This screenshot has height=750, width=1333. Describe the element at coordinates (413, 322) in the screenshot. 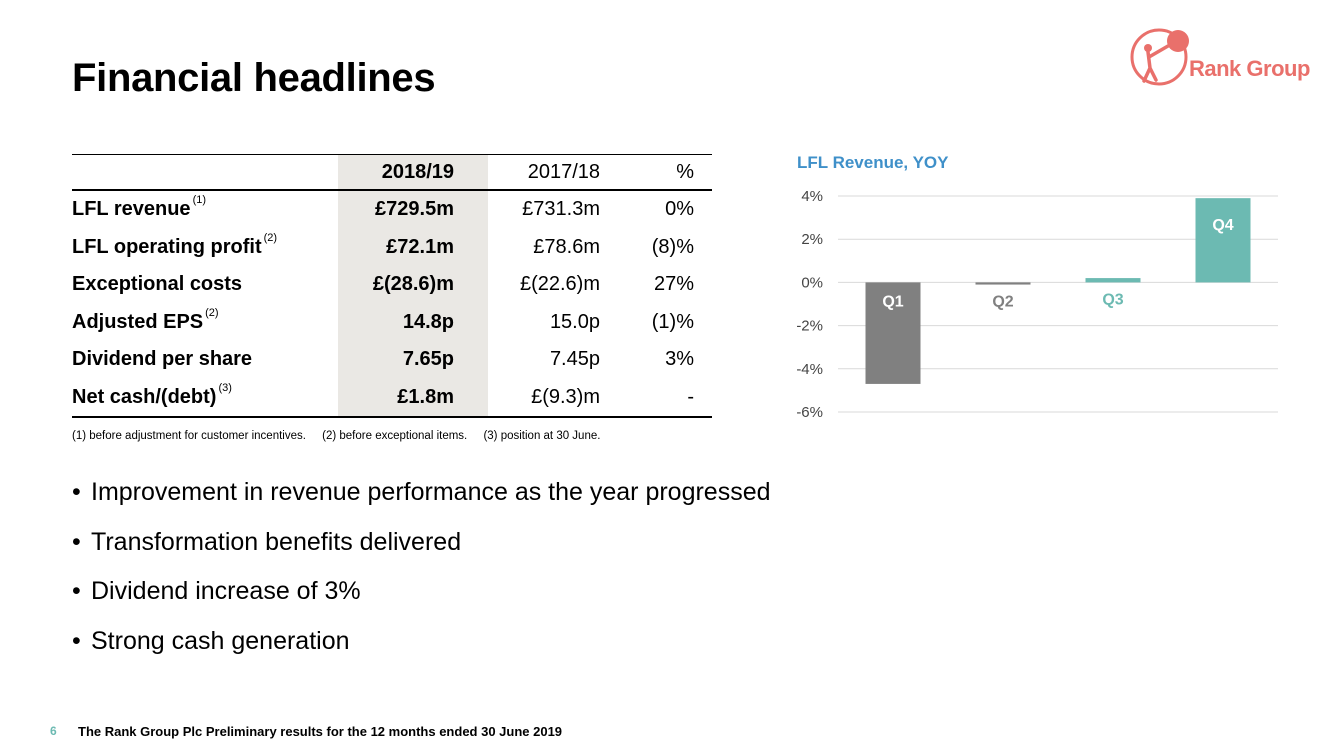

I see `cell-current: 14.8p` at that location.